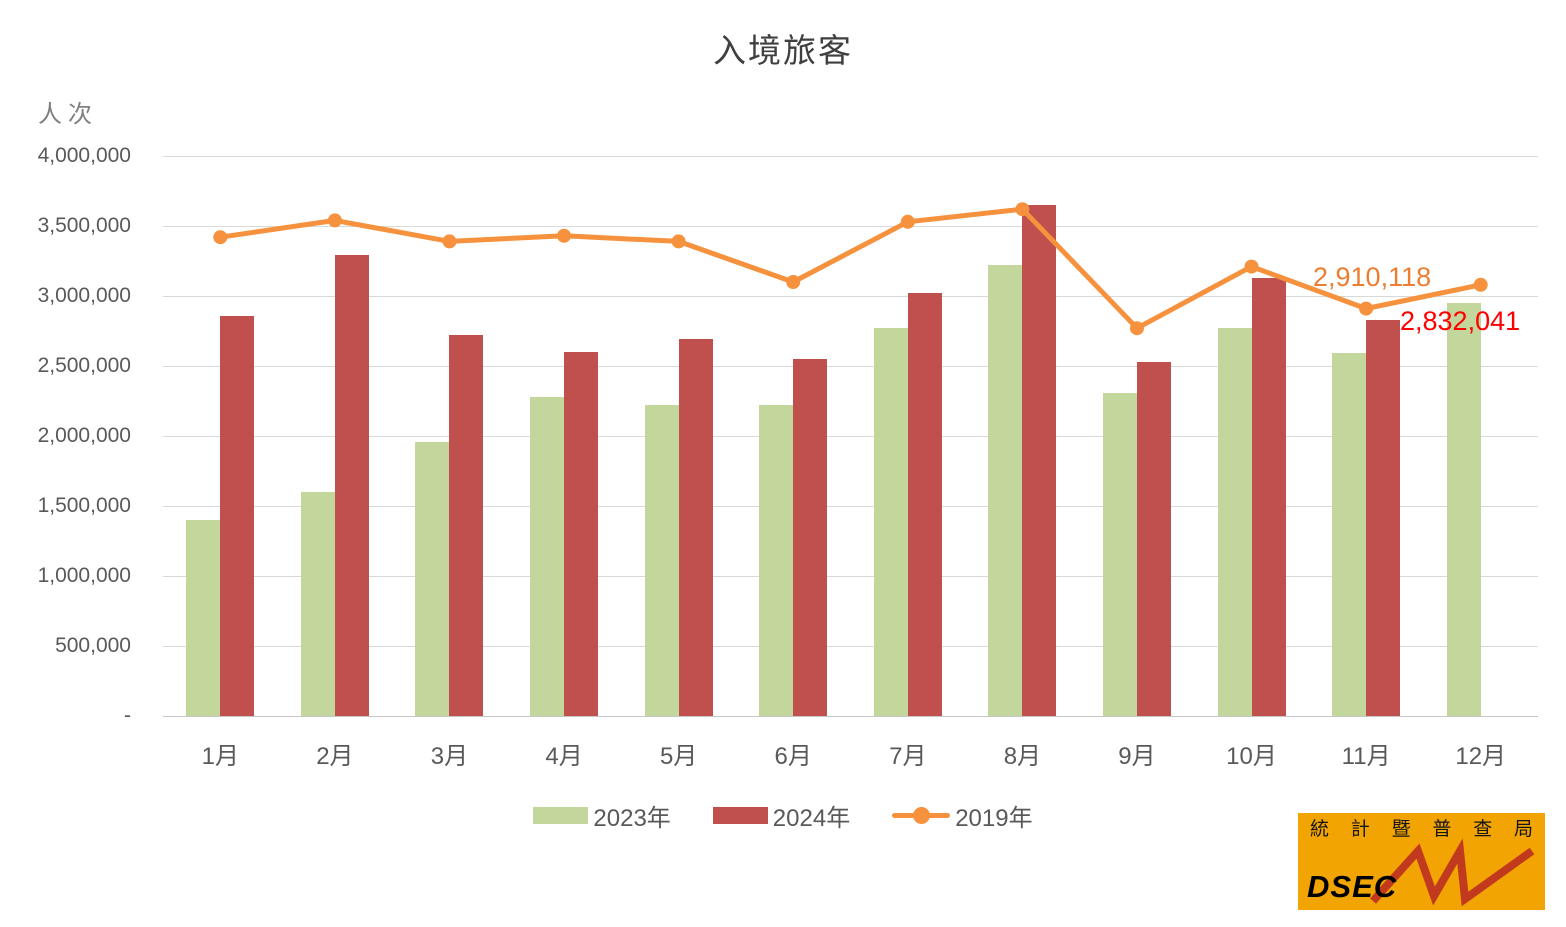  What do you see at coordinates (84, 365) in the screenshot?
I see `y-tick-label: 2,500,000` at bounding box center [84, 365].